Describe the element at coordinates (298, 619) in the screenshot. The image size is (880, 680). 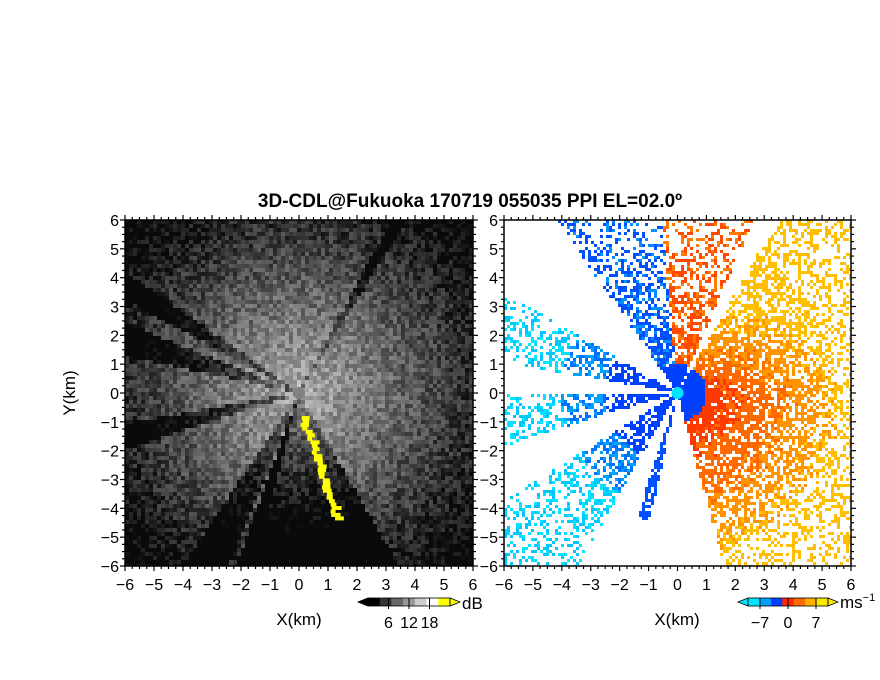
I see `intensity-x-axis-label: X(km)` at that location.